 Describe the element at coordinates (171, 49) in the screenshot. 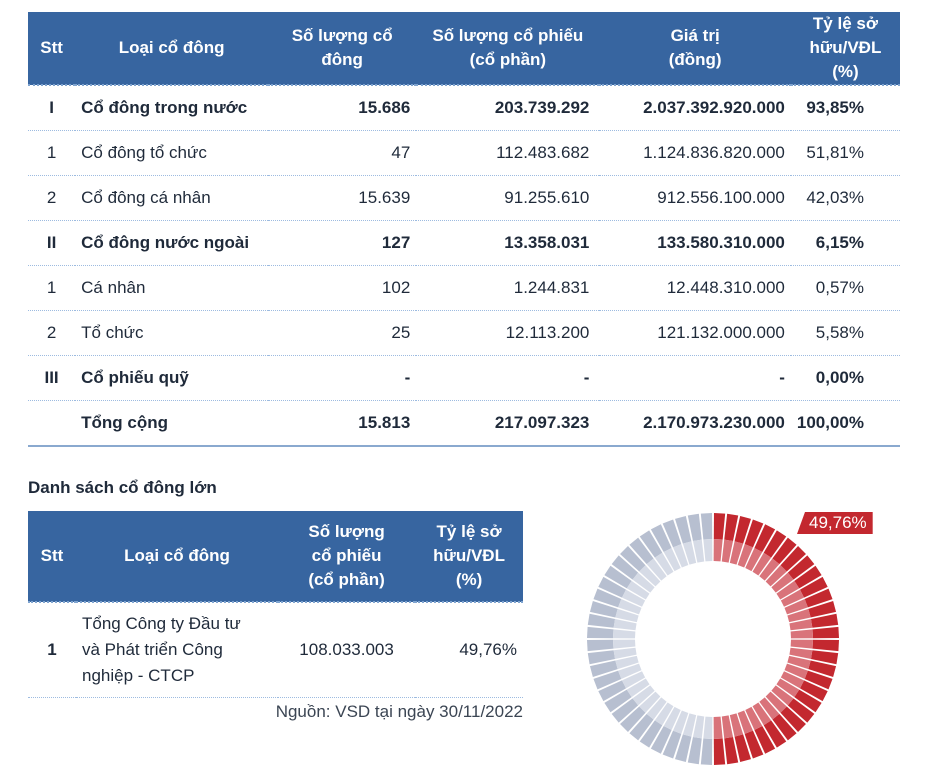

I see `header-type: Loại cổ đông` at that location.